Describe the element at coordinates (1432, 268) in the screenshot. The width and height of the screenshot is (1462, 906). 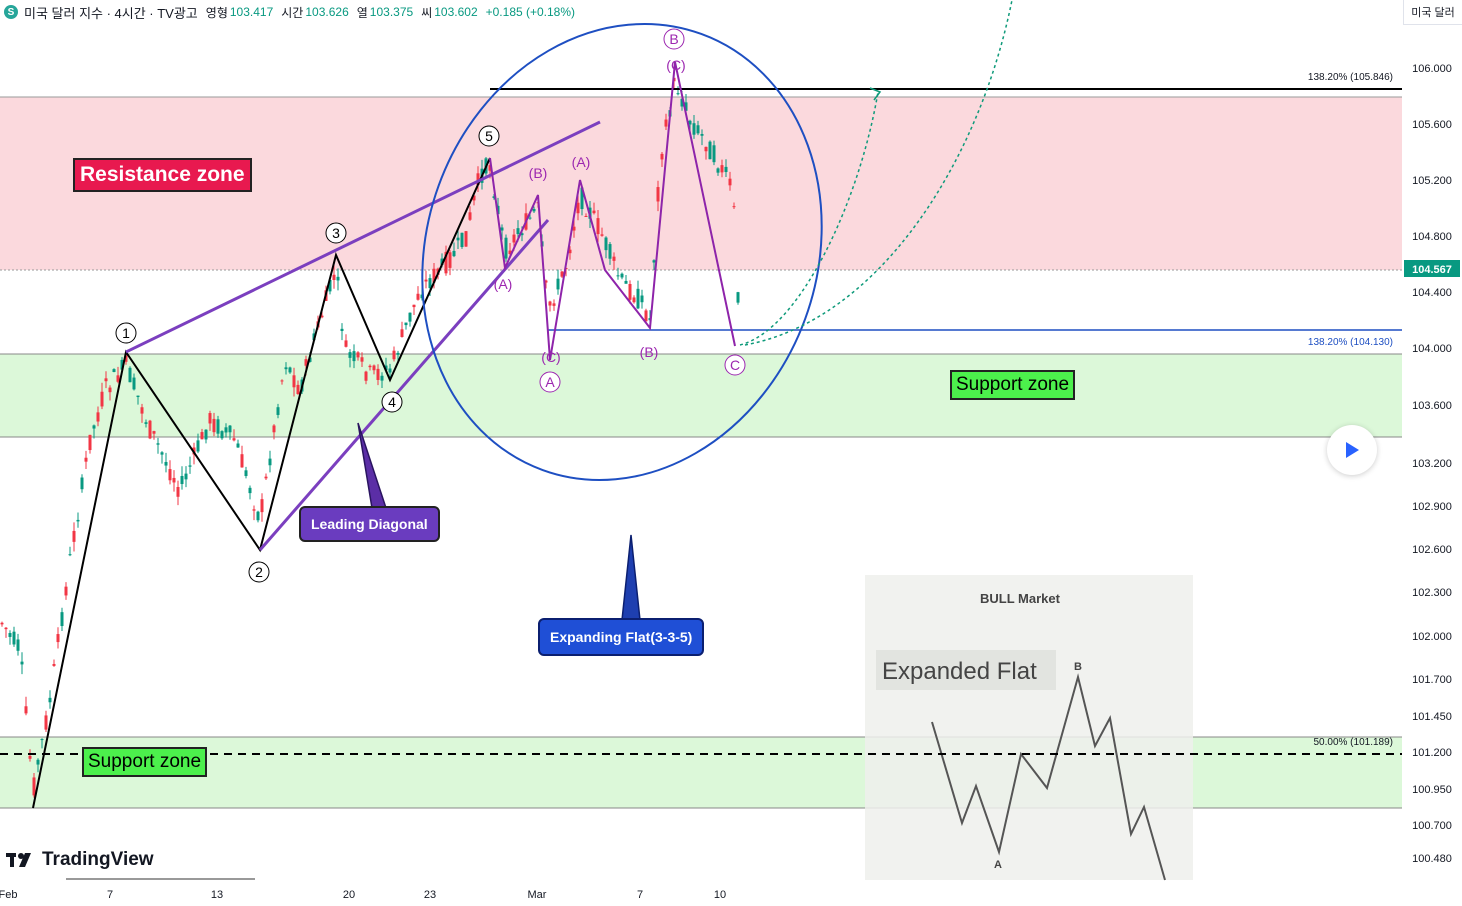
I see `current-price-tag: 104.567` at that location.